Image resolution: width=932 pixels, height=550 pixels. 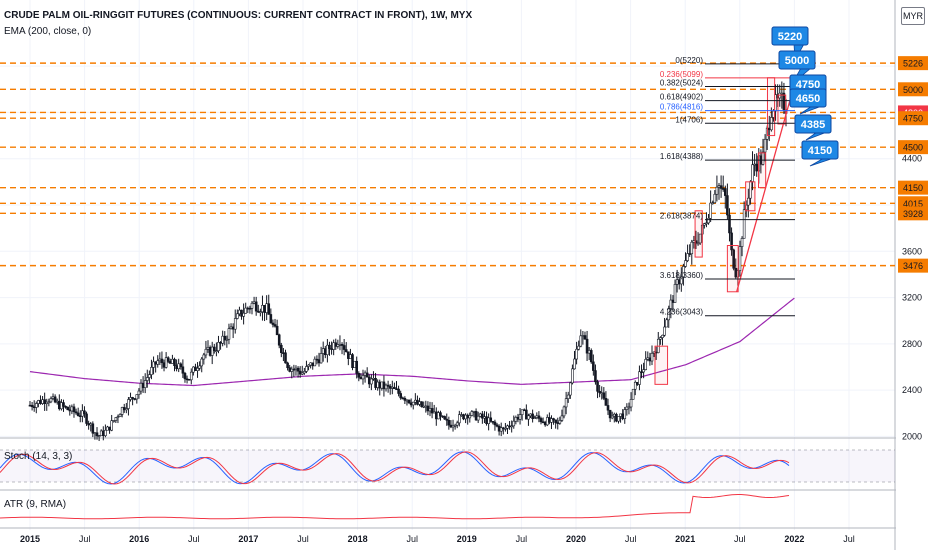 What do you see at coordinates (681, 156) in the screenshot?
I see `fib-level-label: 1.618(4388)` at bounding box center [681, 156].